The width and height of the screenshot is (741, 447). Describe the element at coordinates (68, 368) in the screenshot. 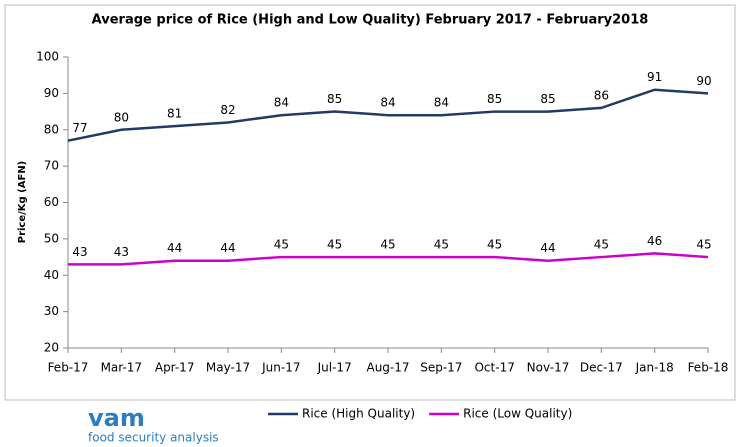

I see `x-tick-label: Feb-17` at that location.